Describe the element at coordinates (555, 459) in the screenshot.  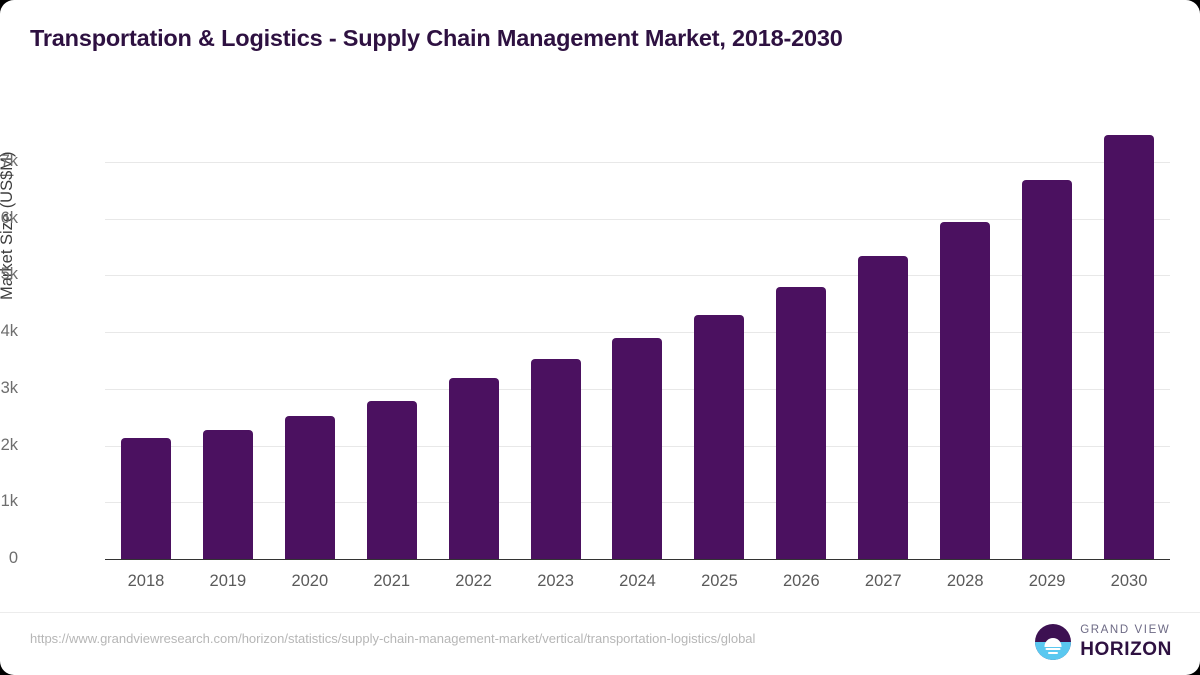
I see `bar-2023` at that location.